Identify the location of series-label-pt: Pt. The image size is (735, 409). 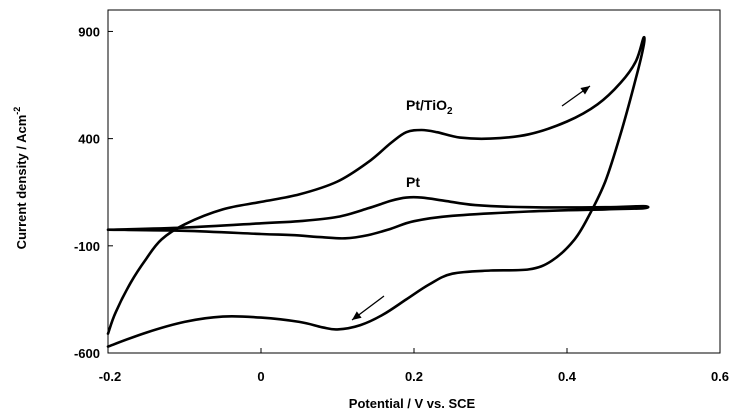
(413, 182).